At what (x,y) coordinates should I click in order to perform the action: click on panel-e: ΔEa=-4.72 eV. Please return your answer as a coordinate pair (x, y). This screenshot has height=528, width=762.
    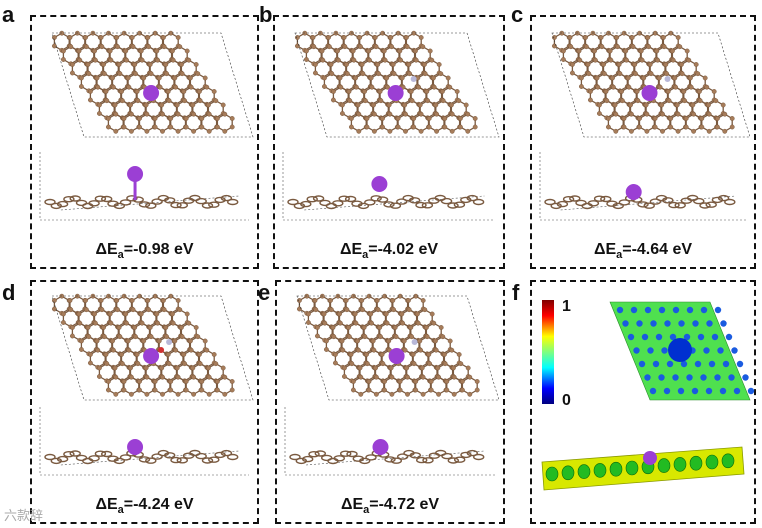
    Looking at the image, I should click on (390, 402).